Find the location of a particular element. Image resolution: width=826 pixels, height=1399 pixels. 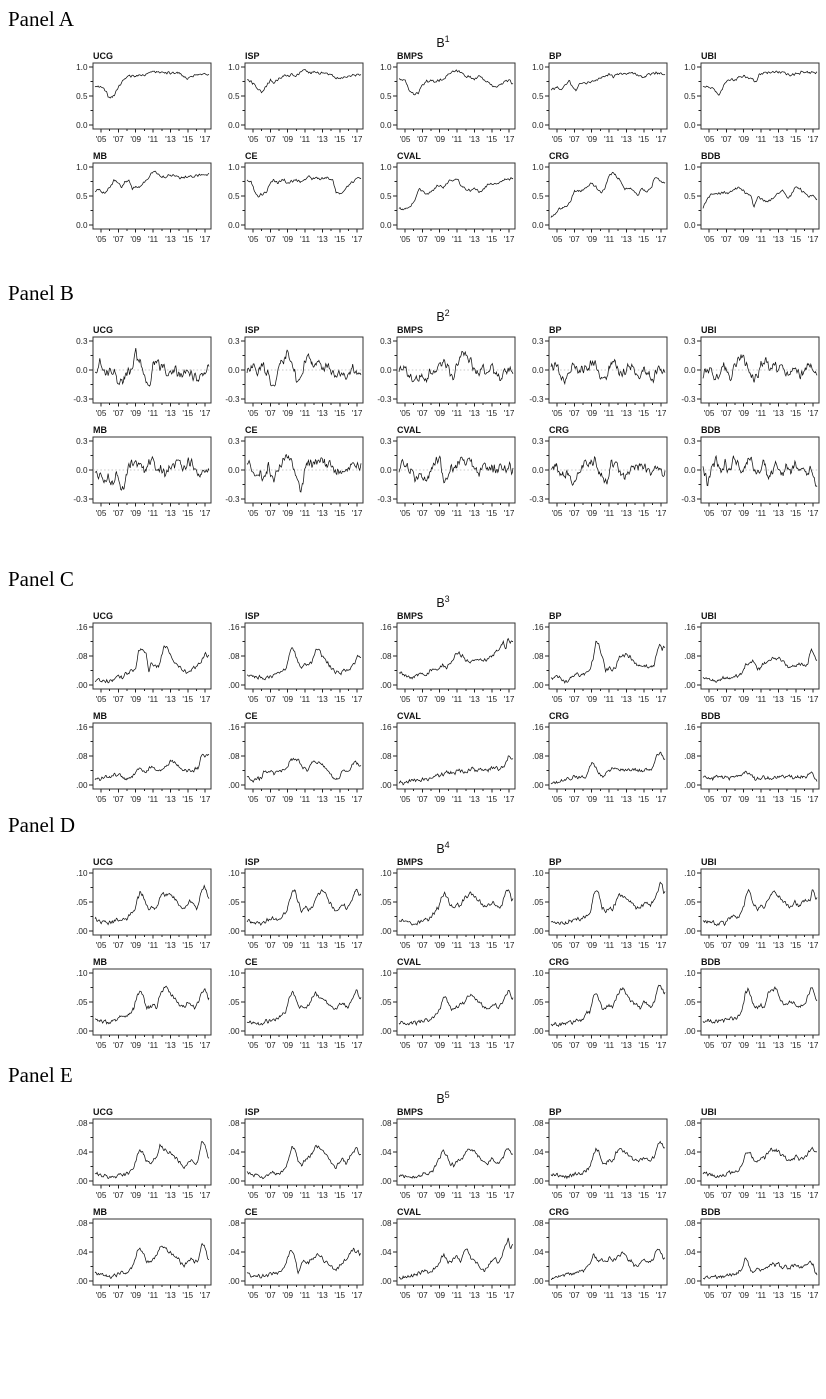

chart-title: CVAL is located at coordinates (409, 962).